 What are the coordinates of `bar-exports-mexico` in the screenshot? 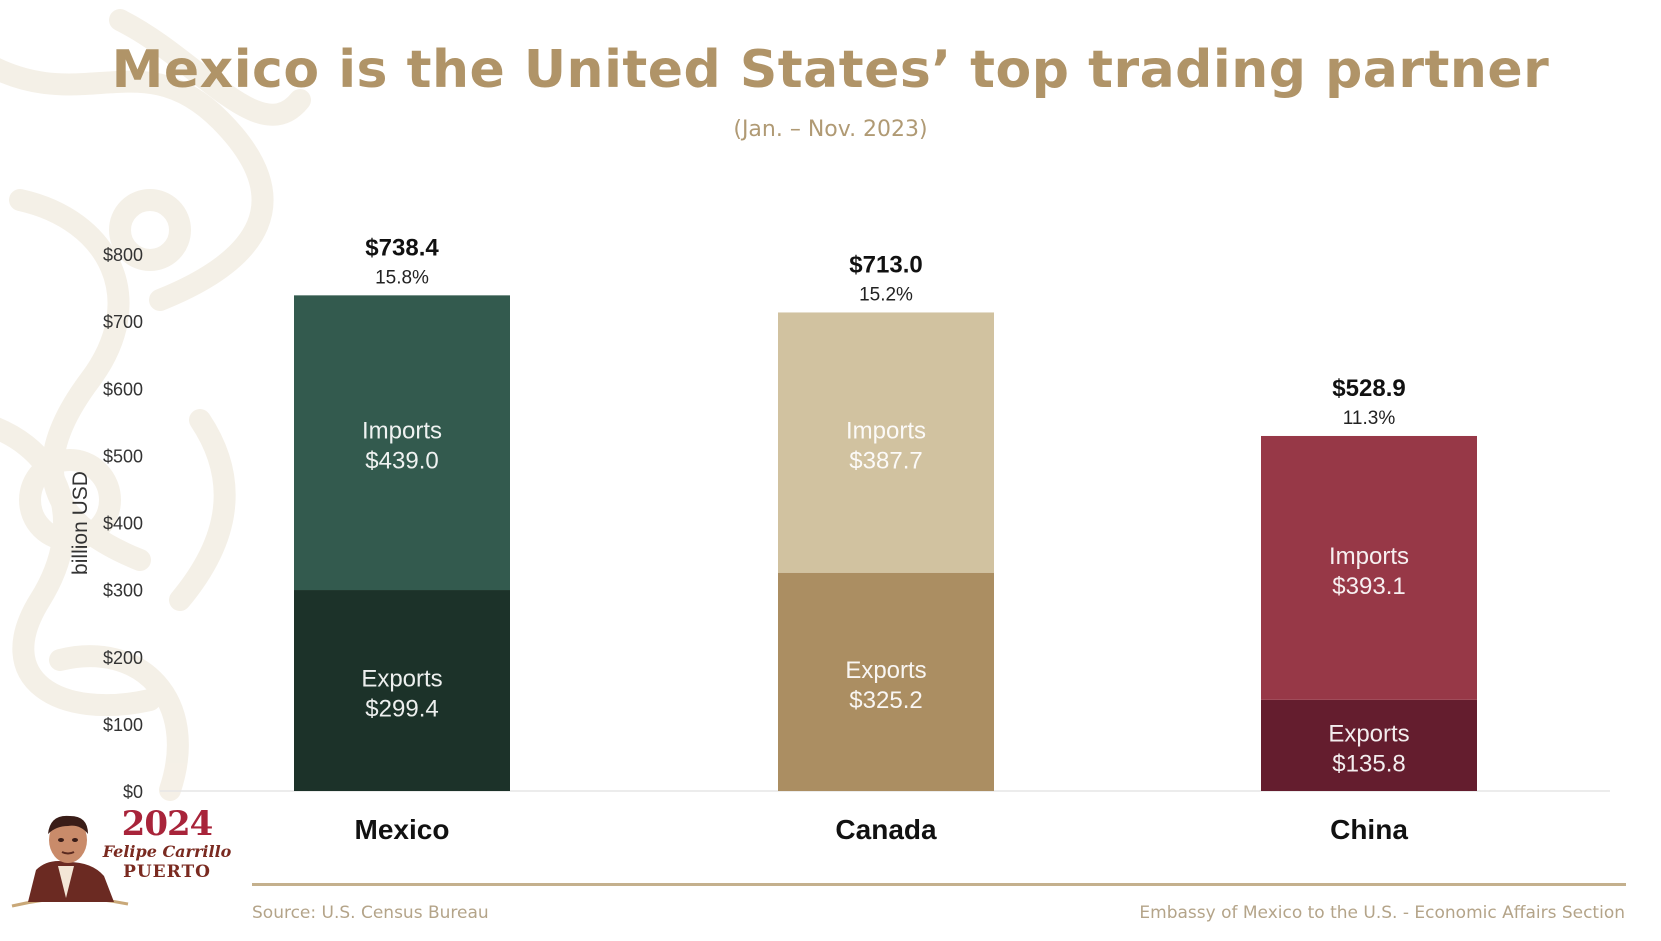 It's located at (402, 690).